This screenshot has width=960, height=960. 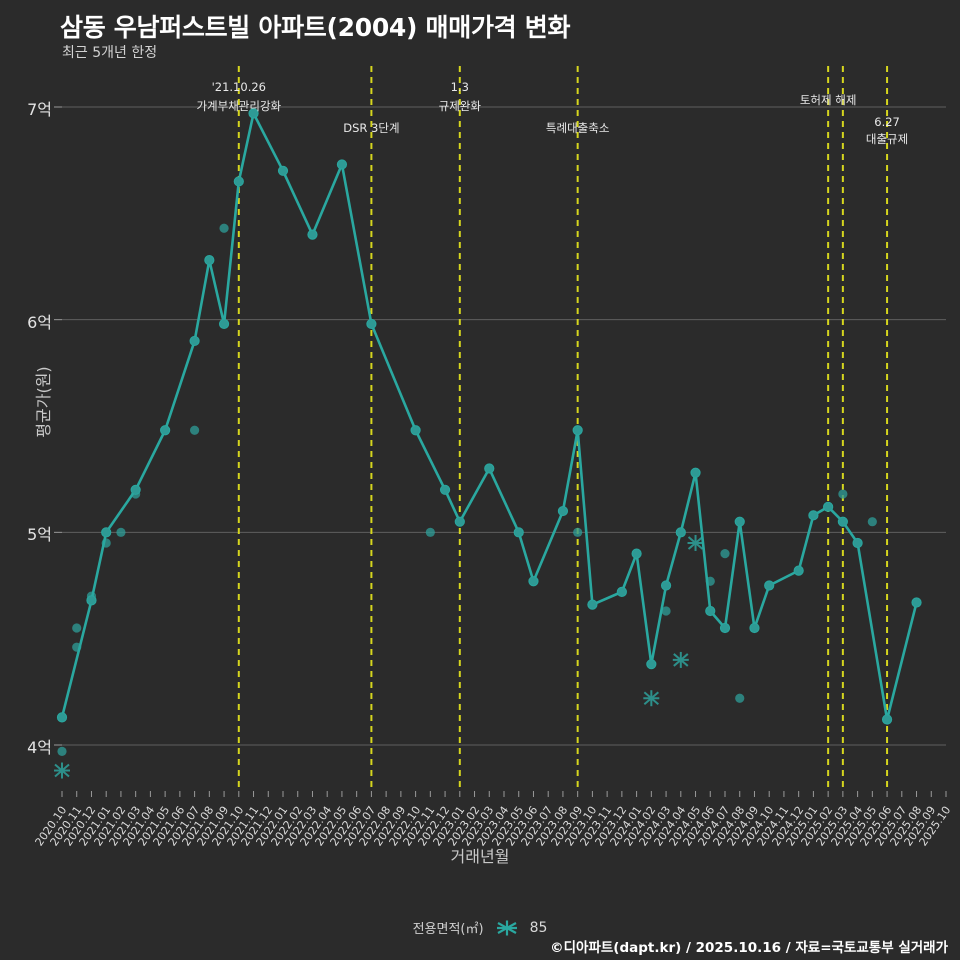 I want to click on event-name-label: DSR 3단계, so click(x=371, y=128).